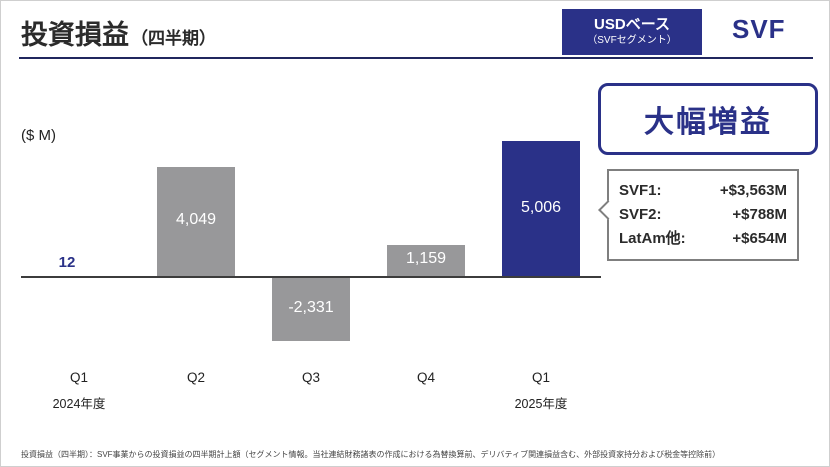  I want to click on badge-line1: USDベース, so click(632, 25).